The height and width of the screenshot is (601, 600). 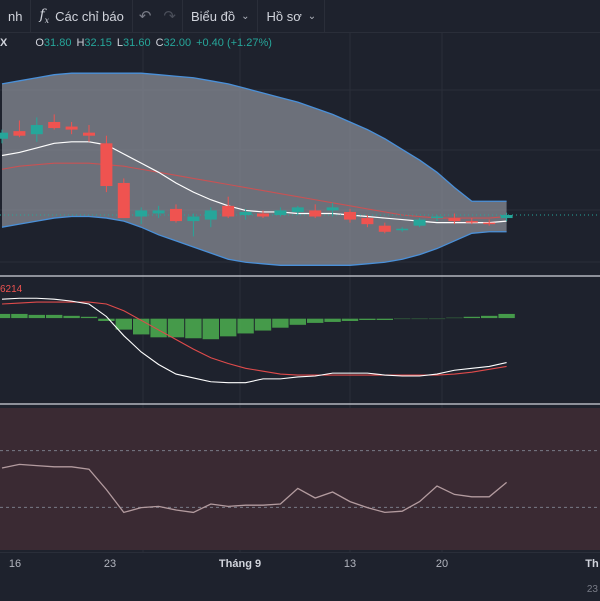 I want to click on top-toolbar: nh fx Các chỉ báo ↶ ↷ Biểu đồ ⌄ Hồ sơ ⌄, so click(x=300, y=16).